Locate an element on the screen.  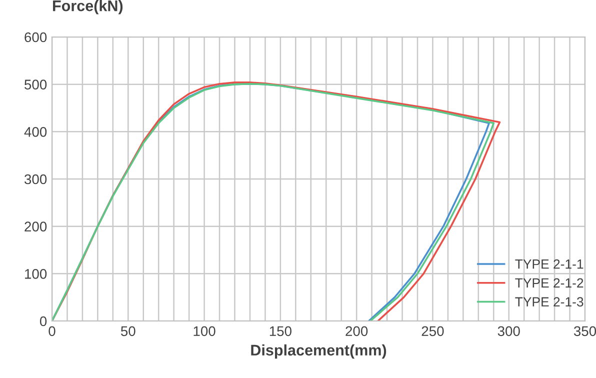
y-tick-label: 200 is located at coordinates (35, 227).